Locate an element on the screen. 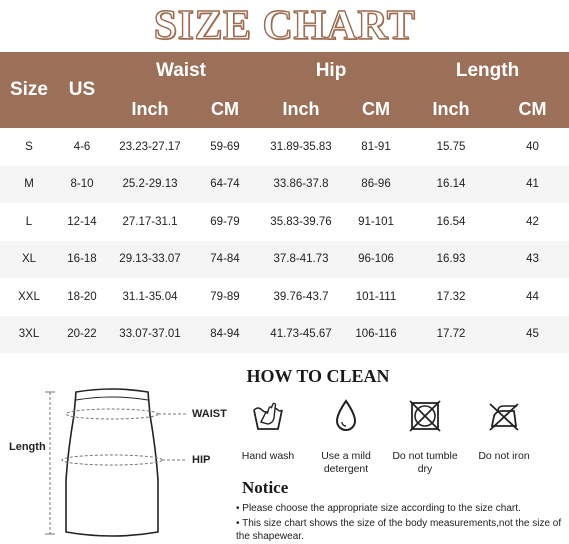  mild-detergent-icon is located at coordinates (346, 416).